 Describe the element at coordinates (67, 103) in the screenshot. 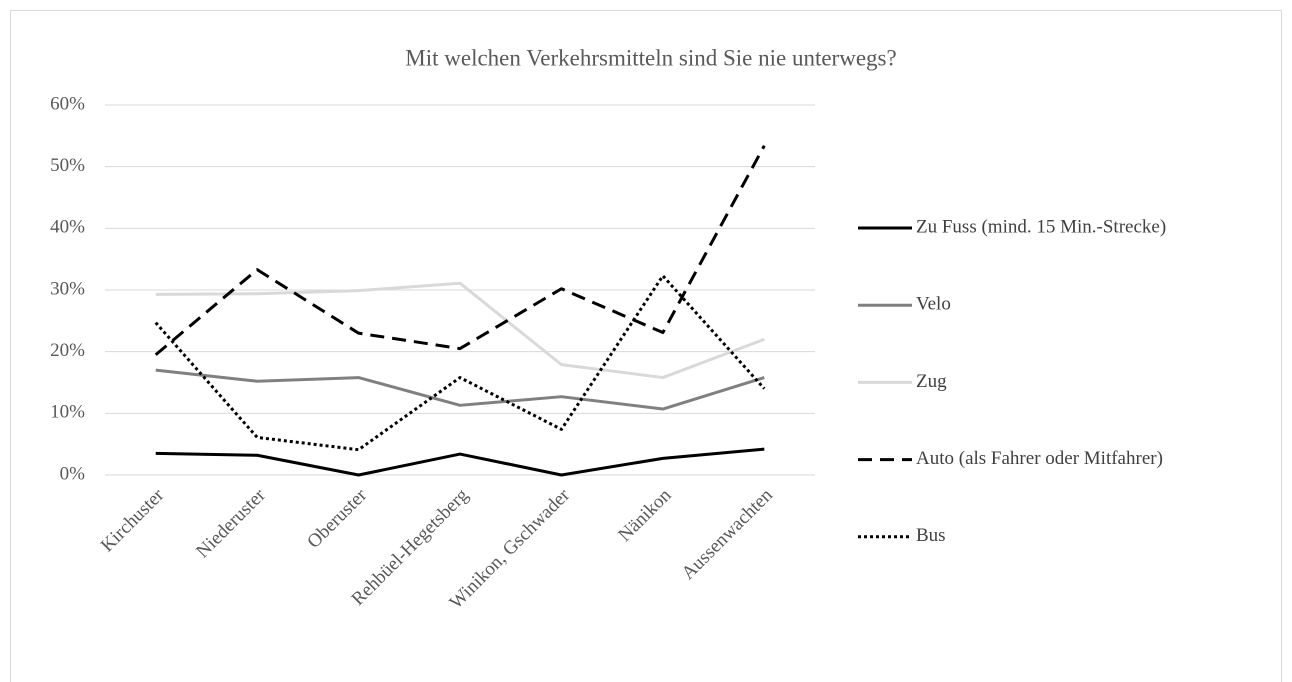

I see `y-tick-label: 60%` at that location.